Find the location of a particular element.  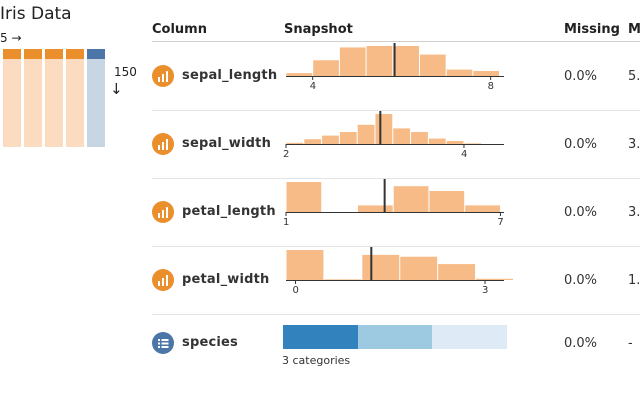

histogram-sepal-width is located at coordinates (394, 130).